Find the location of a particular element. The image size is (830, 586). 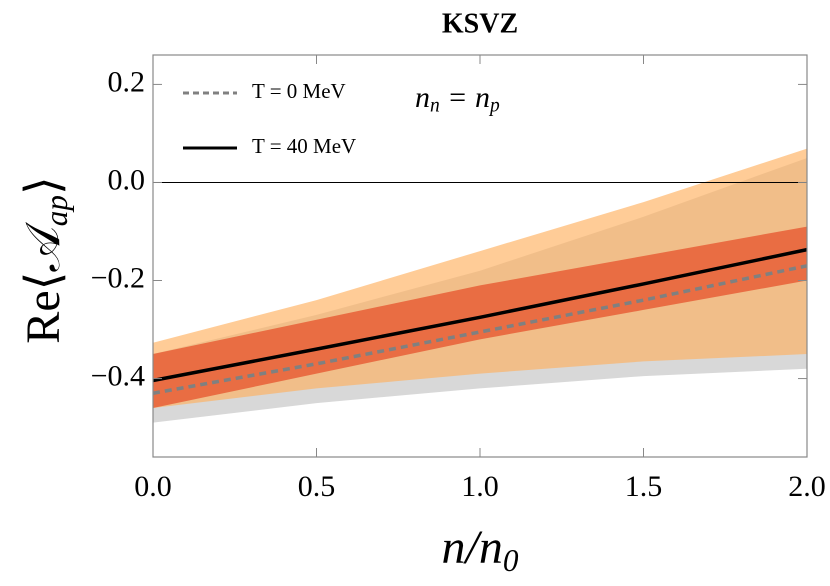

annotation: nn = np is located at coordinates (457, 99).